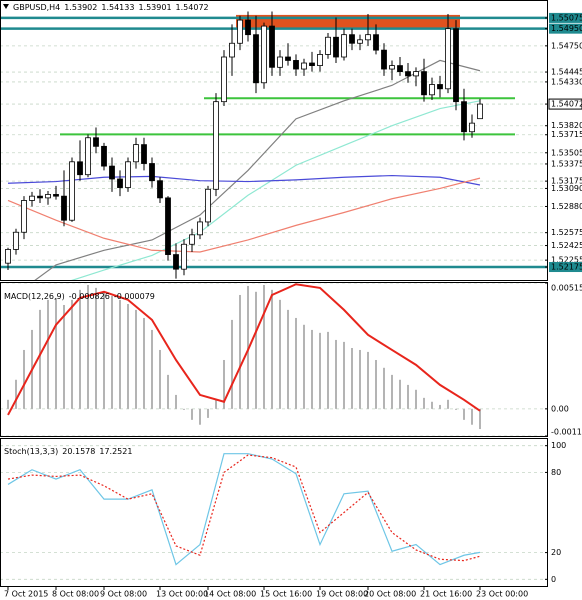 This screenshot has width=582, height=600. Describe the element at coordinates (111, 7) in the screenshot. I see `price-header: GBPUSD,H4 1.53902 1.54133 1.53901 1.54072` at that location.